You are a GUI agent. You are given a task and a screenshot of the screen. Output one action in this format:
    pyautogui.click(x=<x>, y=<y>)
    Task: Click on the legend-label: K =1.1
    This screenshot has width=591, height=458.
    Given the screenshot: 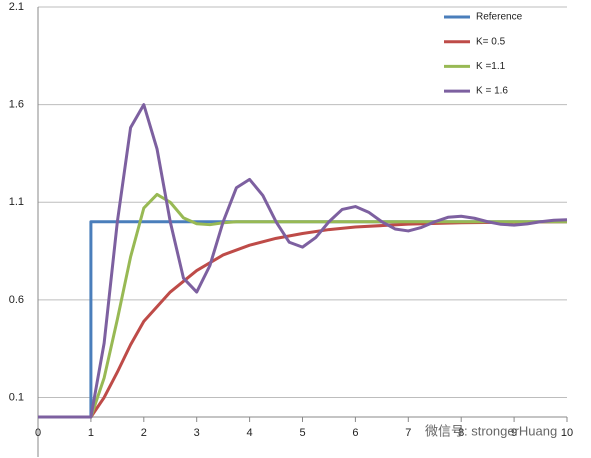 What is the action you would take?
    pyautogui.click(x=491, y=66)
    